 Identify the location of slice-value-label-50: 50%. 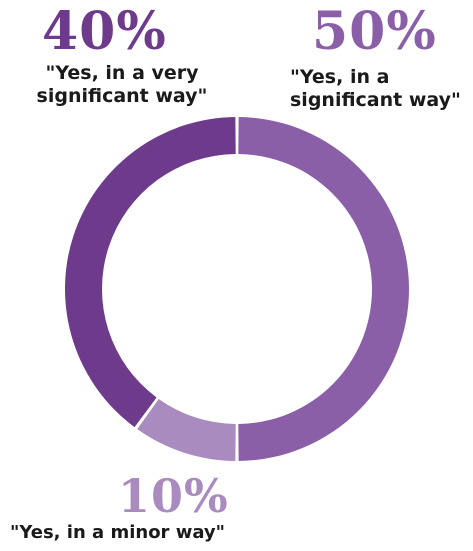
(374, 31).